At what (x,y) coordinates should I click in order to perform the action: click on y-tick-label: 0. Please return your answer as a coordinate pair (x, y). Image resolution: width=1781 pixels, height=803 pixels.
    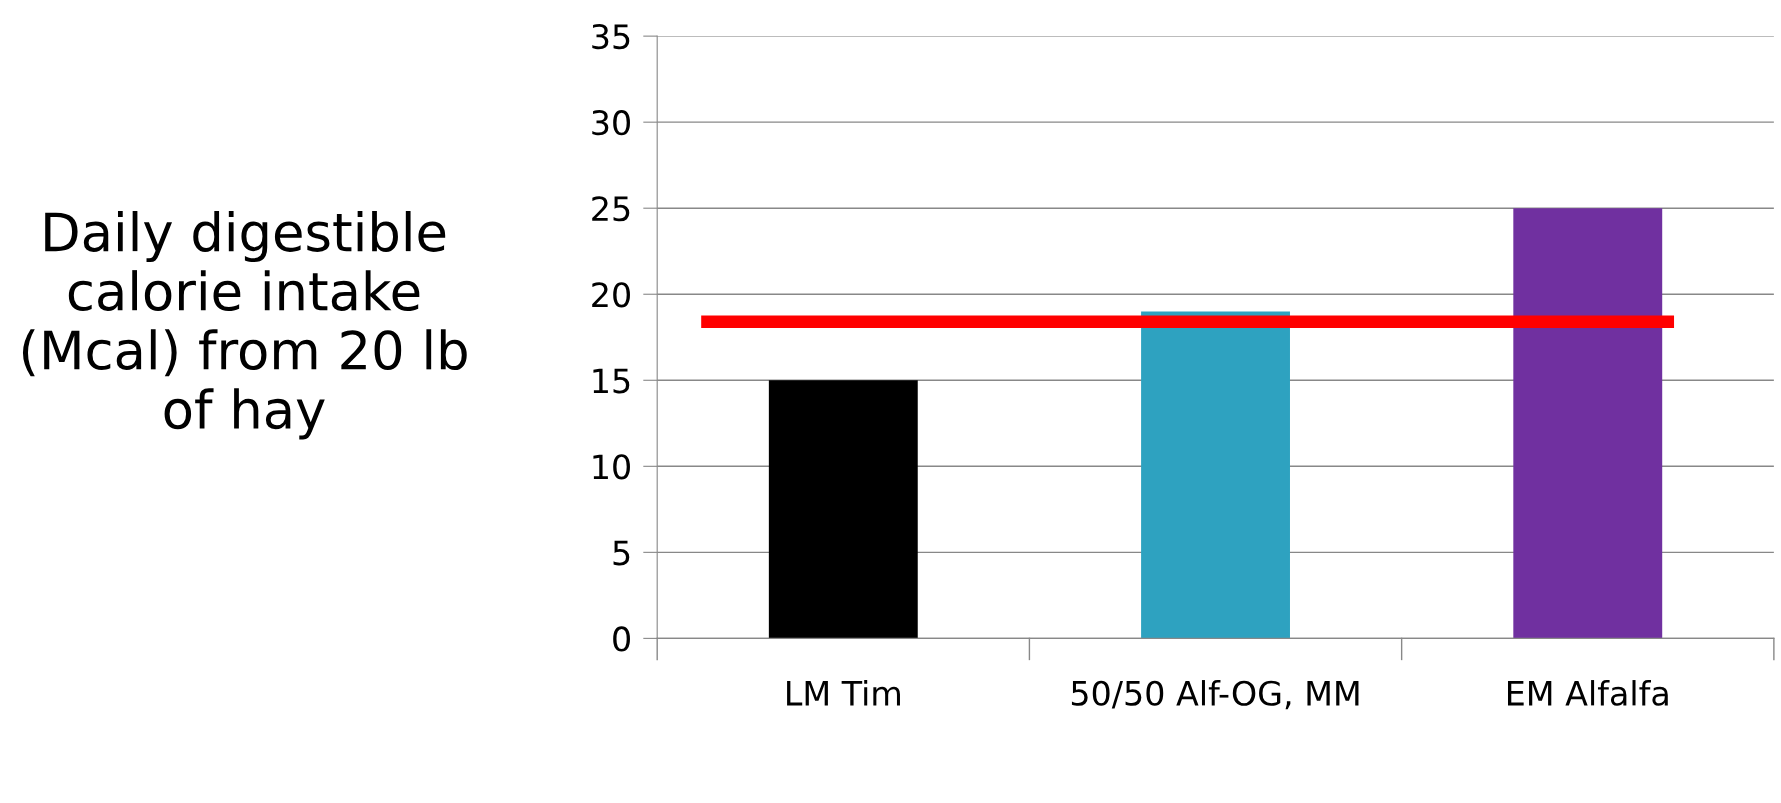
    Looking at the image, I should click on (621, 639).